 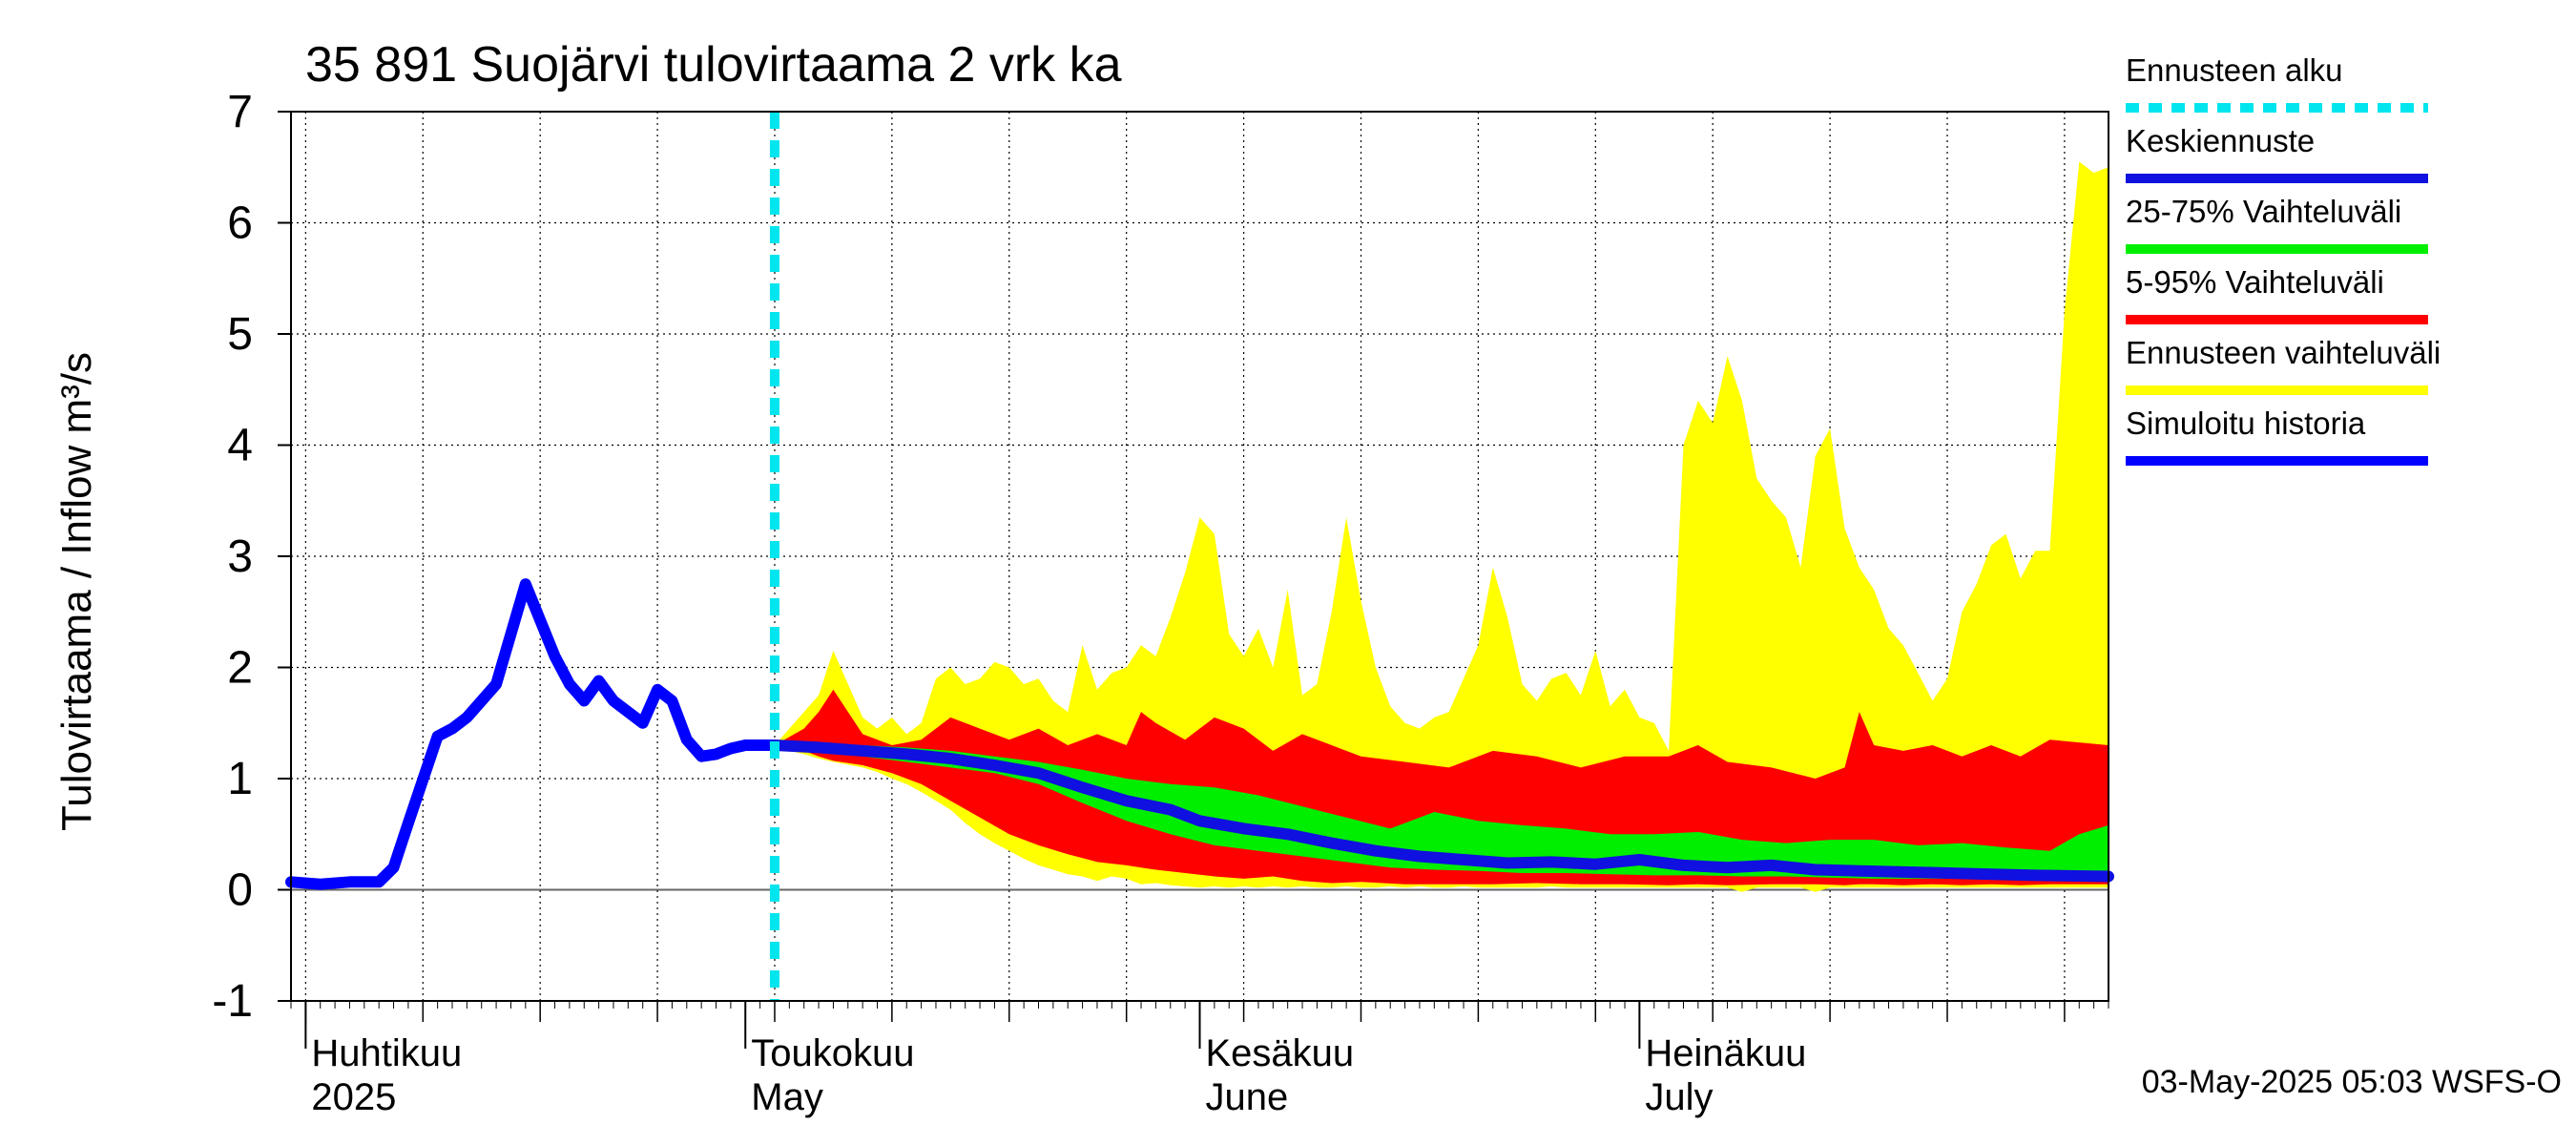 What do you see at coordinates (386, 1053) in the screenshot?
I see `x-month-label-fi: Huhtikuu` at bounding box center [386, 1053].